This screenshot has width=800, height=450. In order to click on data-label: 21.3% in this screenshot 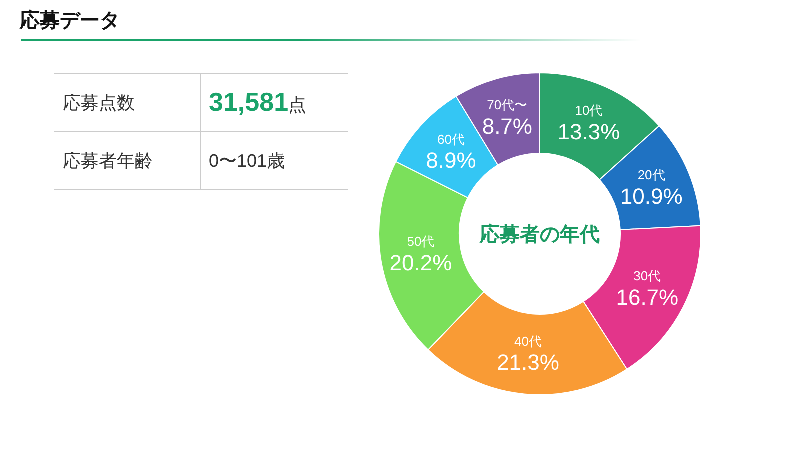, I will do `click(528, 363)`.